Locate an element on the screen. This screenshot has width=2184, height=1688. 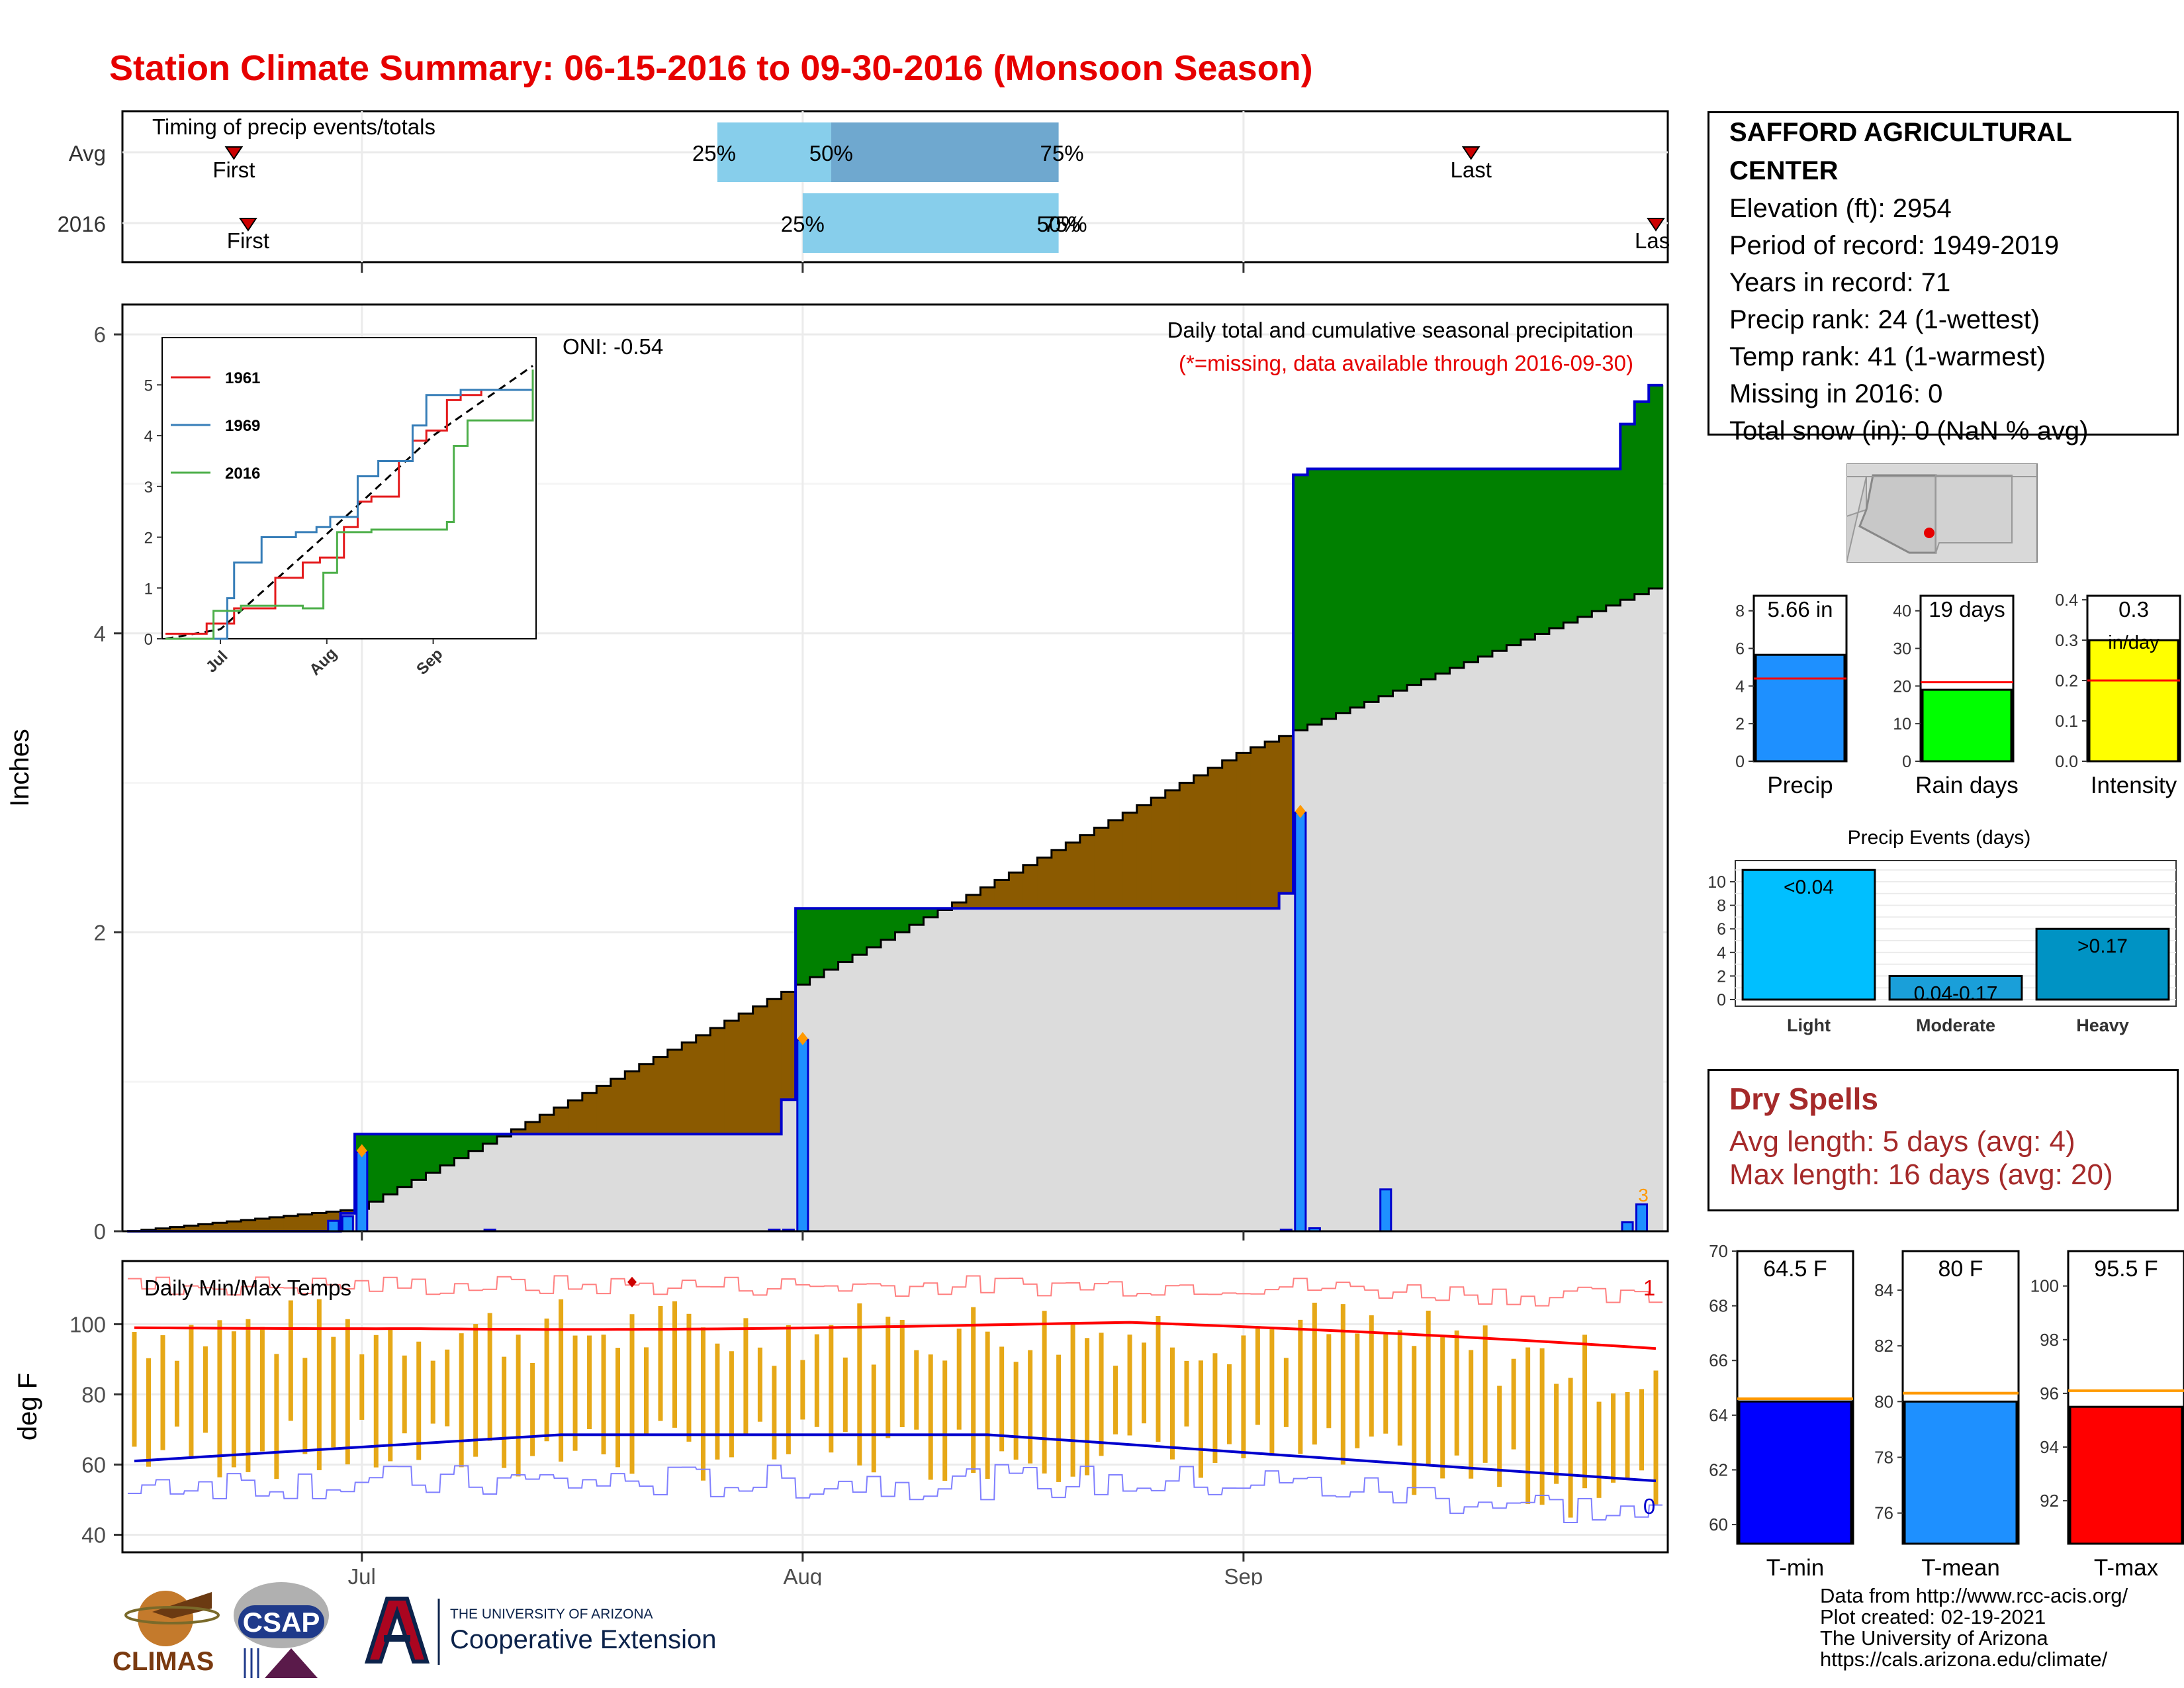
station-location-marker is located at coordinates (1929, 533).